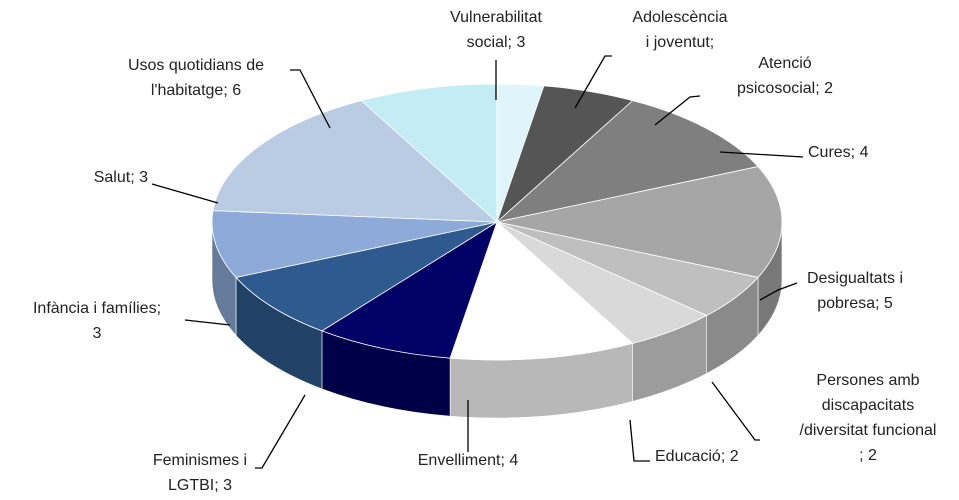  Describe the element at coordinates (496, 30) in the screenshot. I see `data-label: Vulnerabilitat social; 3` at that location.